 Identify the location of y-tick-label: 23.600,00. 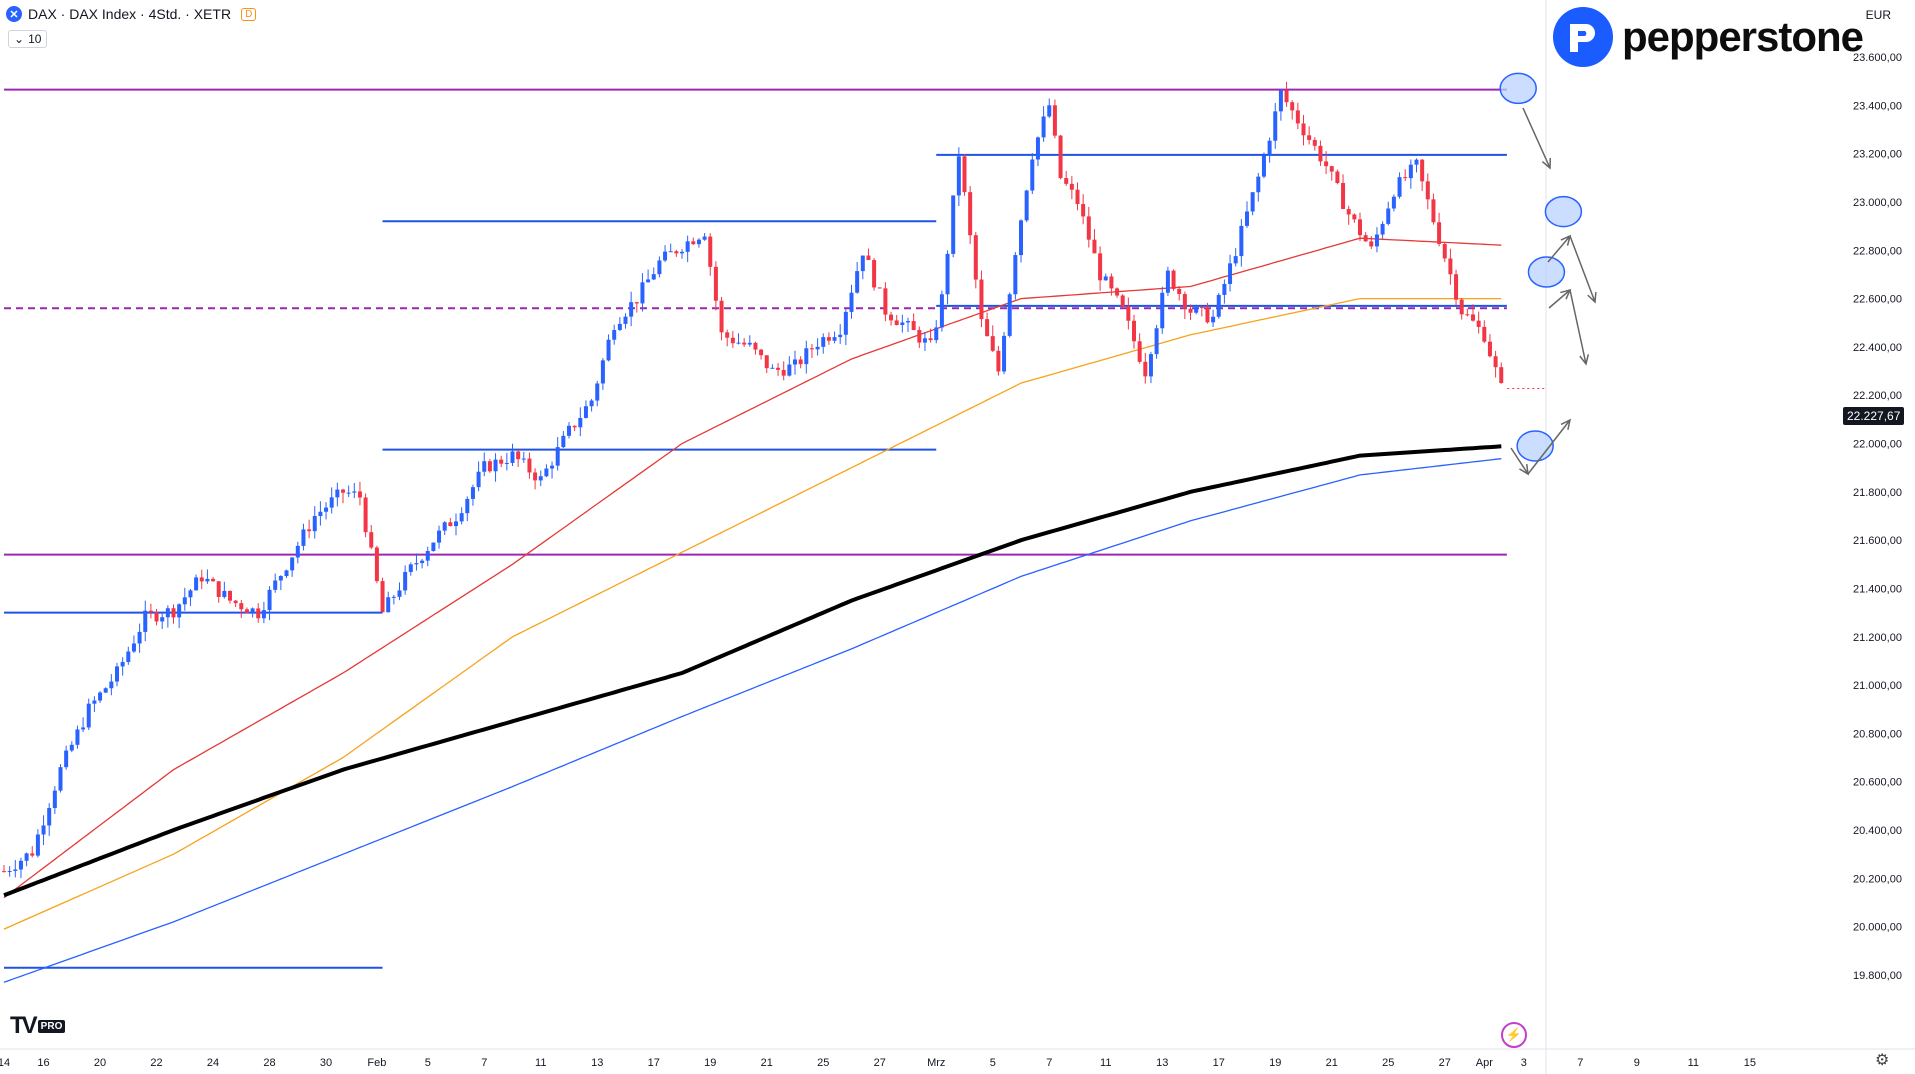
(1877, 58).